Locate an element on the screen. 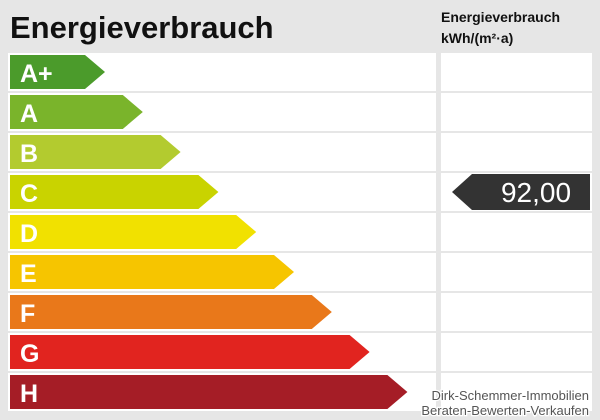 Image resolution: width=600 pixels, height=420 pixels. class-label: A is located at coordinates (29, 114).